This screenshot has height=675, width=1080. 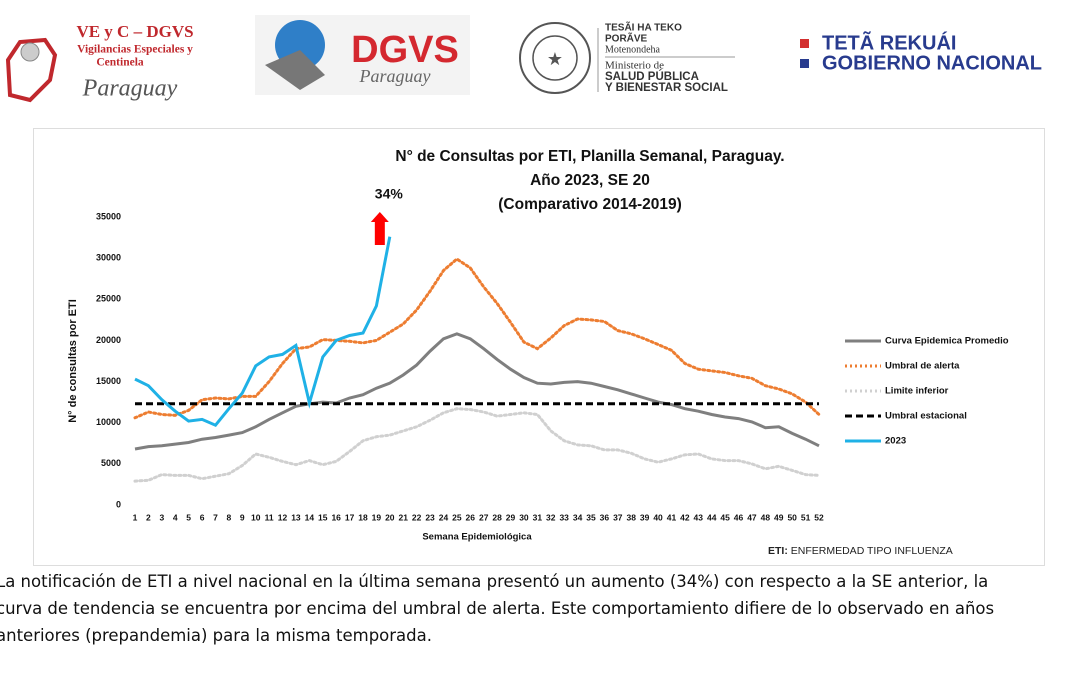 I want to click on x-tick-label: 18, so click(x=363, y=517).